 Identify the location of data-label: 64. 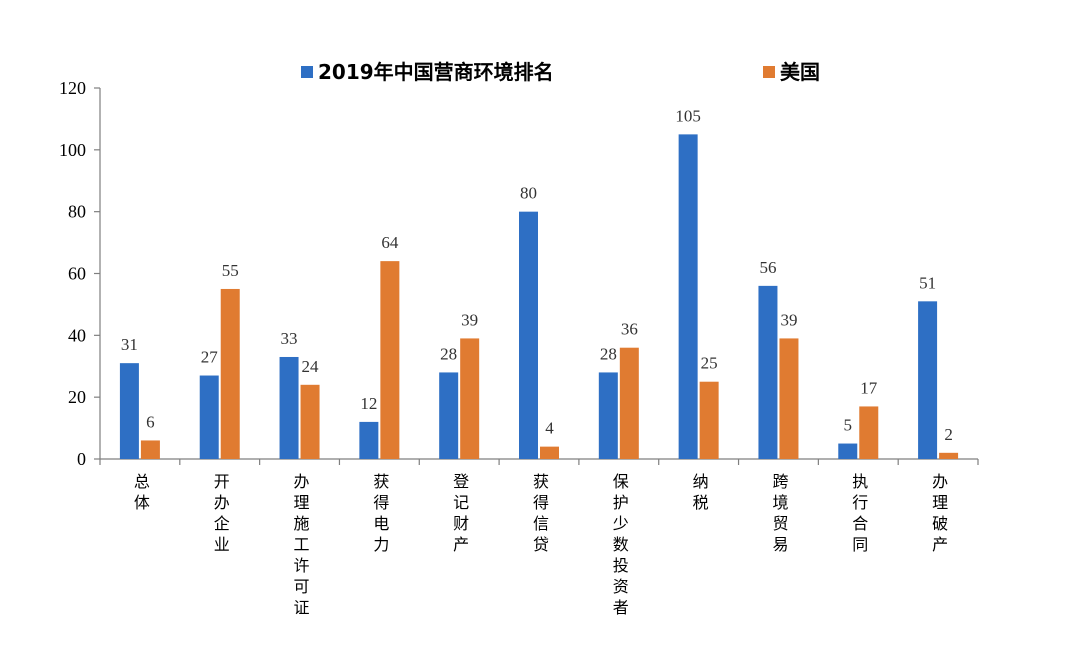
(390, 242).